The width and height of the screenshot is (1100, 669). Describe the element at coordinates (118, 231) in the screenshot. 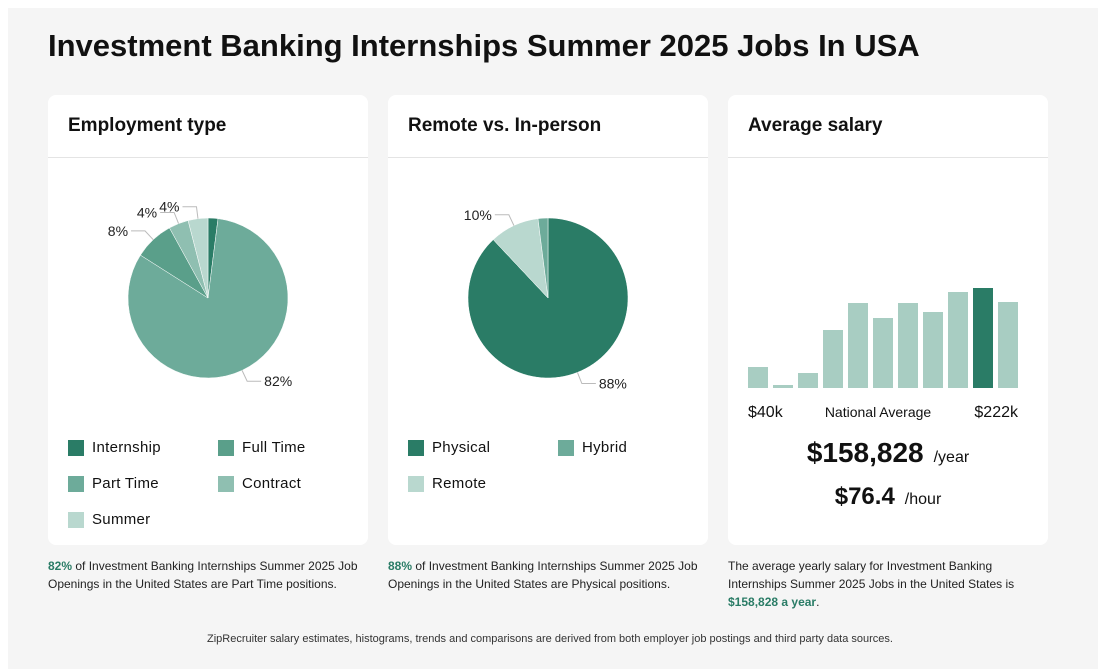

I see `pie-label-full-time: 8%` at that location.